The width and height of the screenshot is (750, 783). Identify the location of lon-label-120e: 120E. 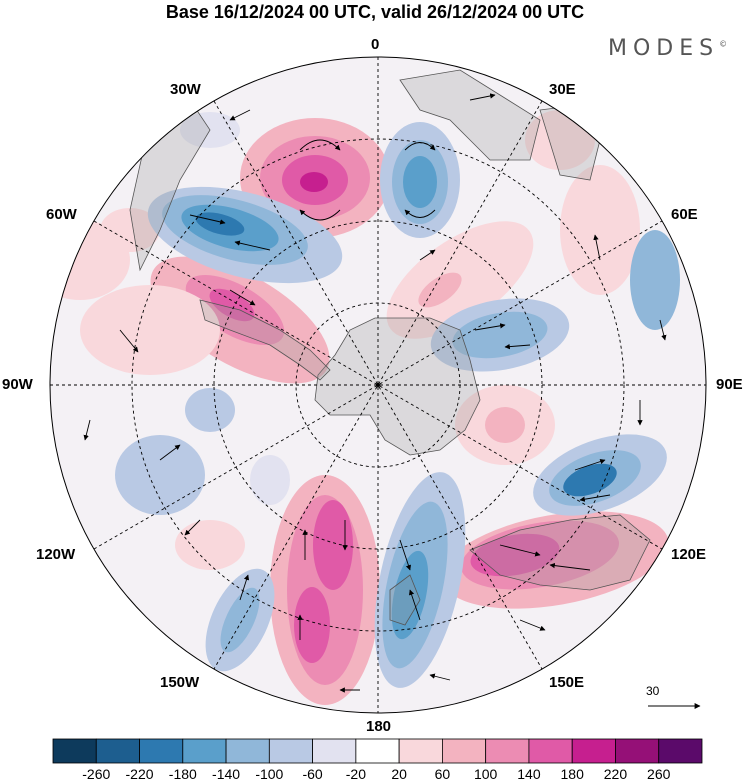
(689, 554).